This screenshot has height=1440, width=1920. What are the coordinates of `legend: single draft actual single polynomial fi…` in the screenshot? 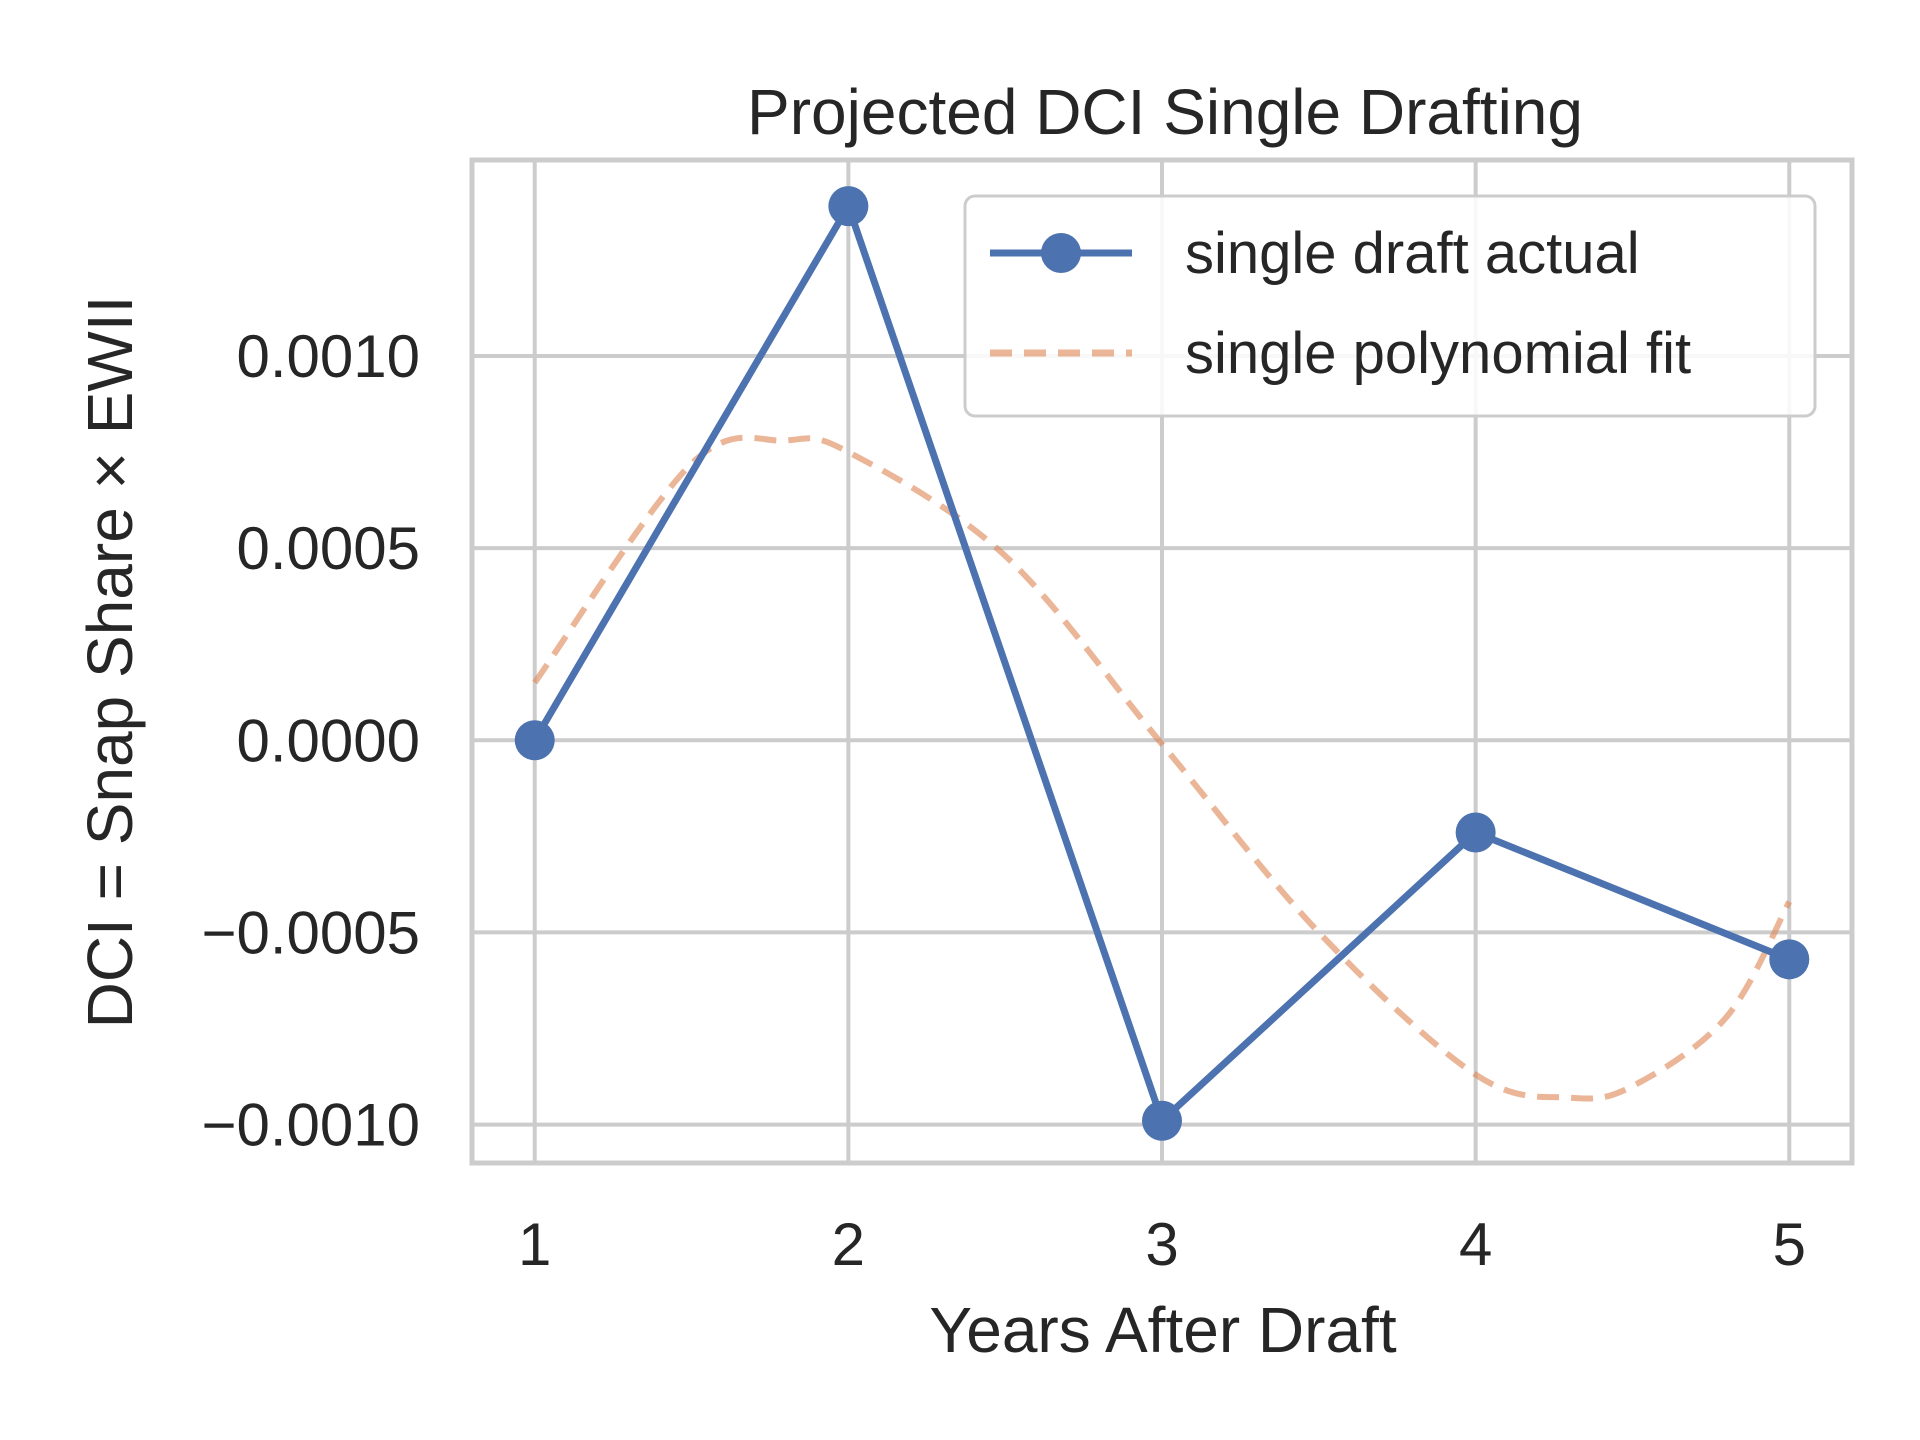 It's located at (1390, 306).